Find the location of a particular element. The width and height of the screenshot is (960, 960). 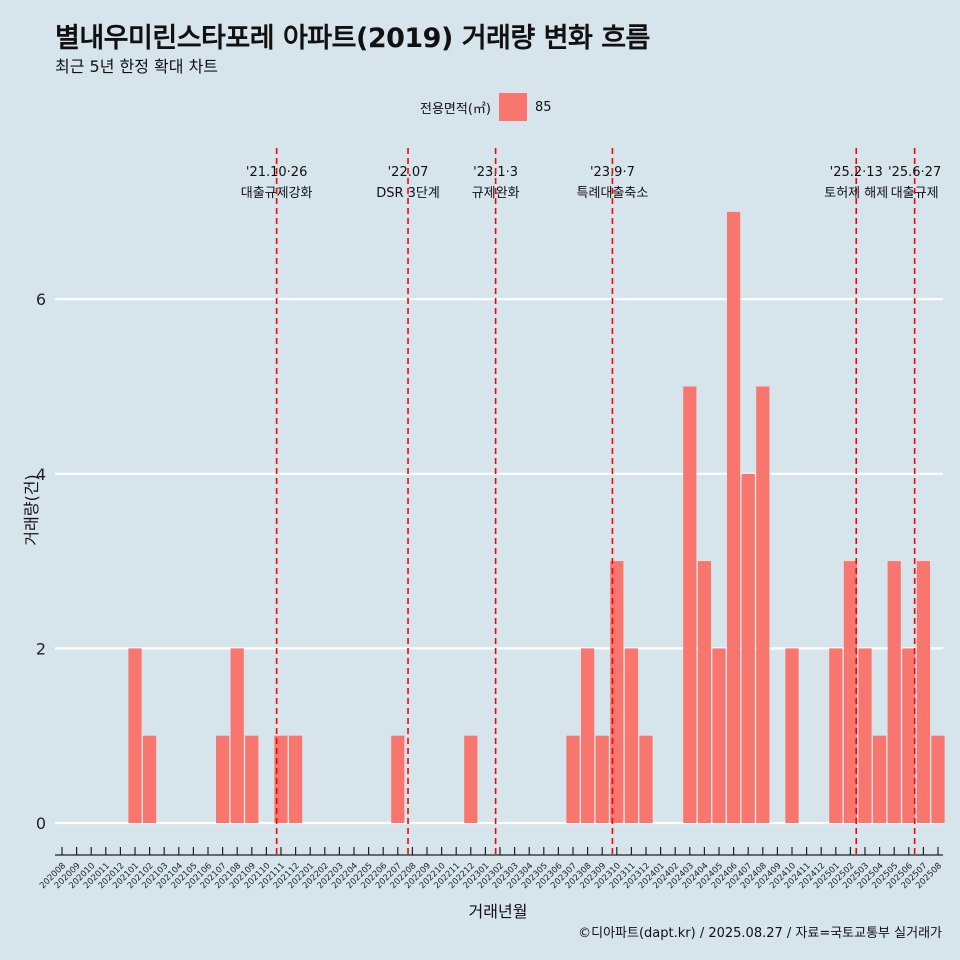

chart-subtitle: 최근 5년 한정 확대 차트 is located at coordinates (137, 66).